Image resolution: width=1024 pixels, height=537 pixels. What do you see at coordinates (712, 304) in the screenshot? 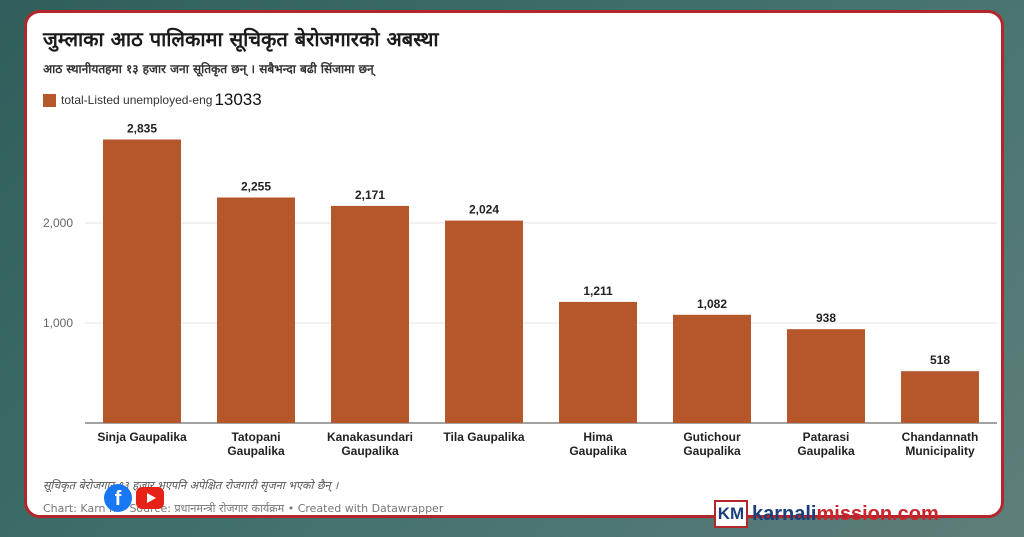
I see `bar-value-label: 1,082` at bounding box center [712, 304].